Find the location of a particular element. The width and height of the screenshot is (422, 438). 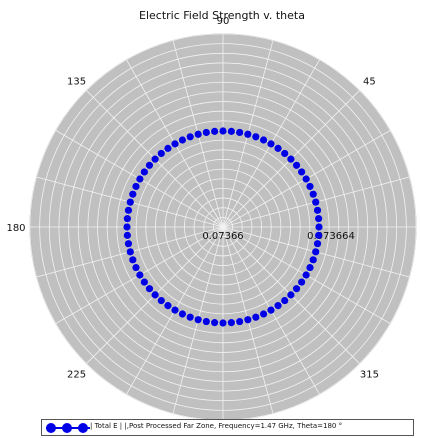

chart-title: Electric Field Strength v. theta is located at coordinates (222, 15).